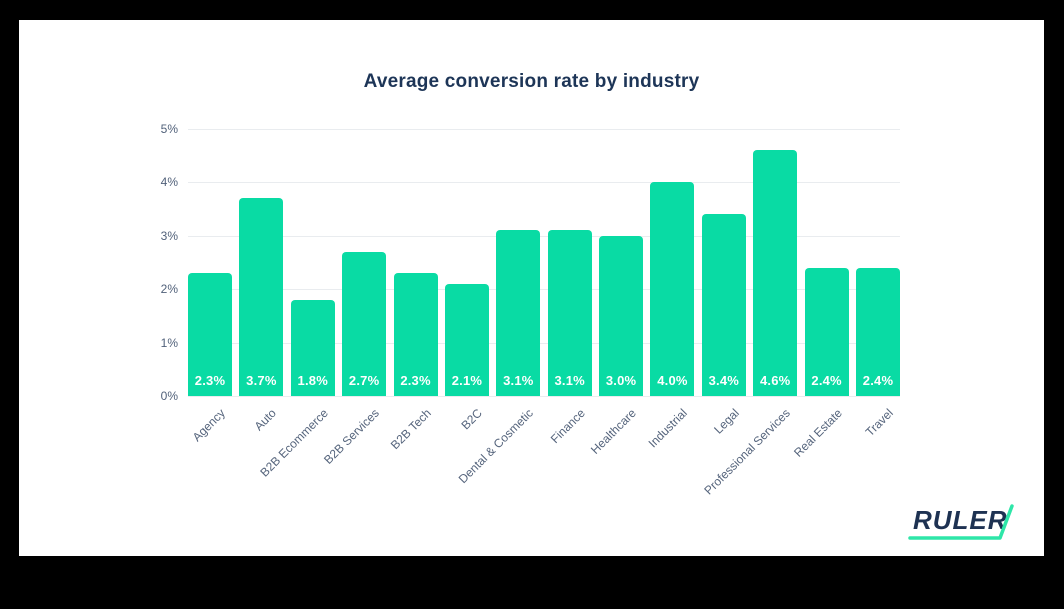 This screenshot has height=609, width=1064. What do you see at coordinates (471, 419) in the screenshot?
I see `x-axis-label: B2C` at bounding box center [471, 419].